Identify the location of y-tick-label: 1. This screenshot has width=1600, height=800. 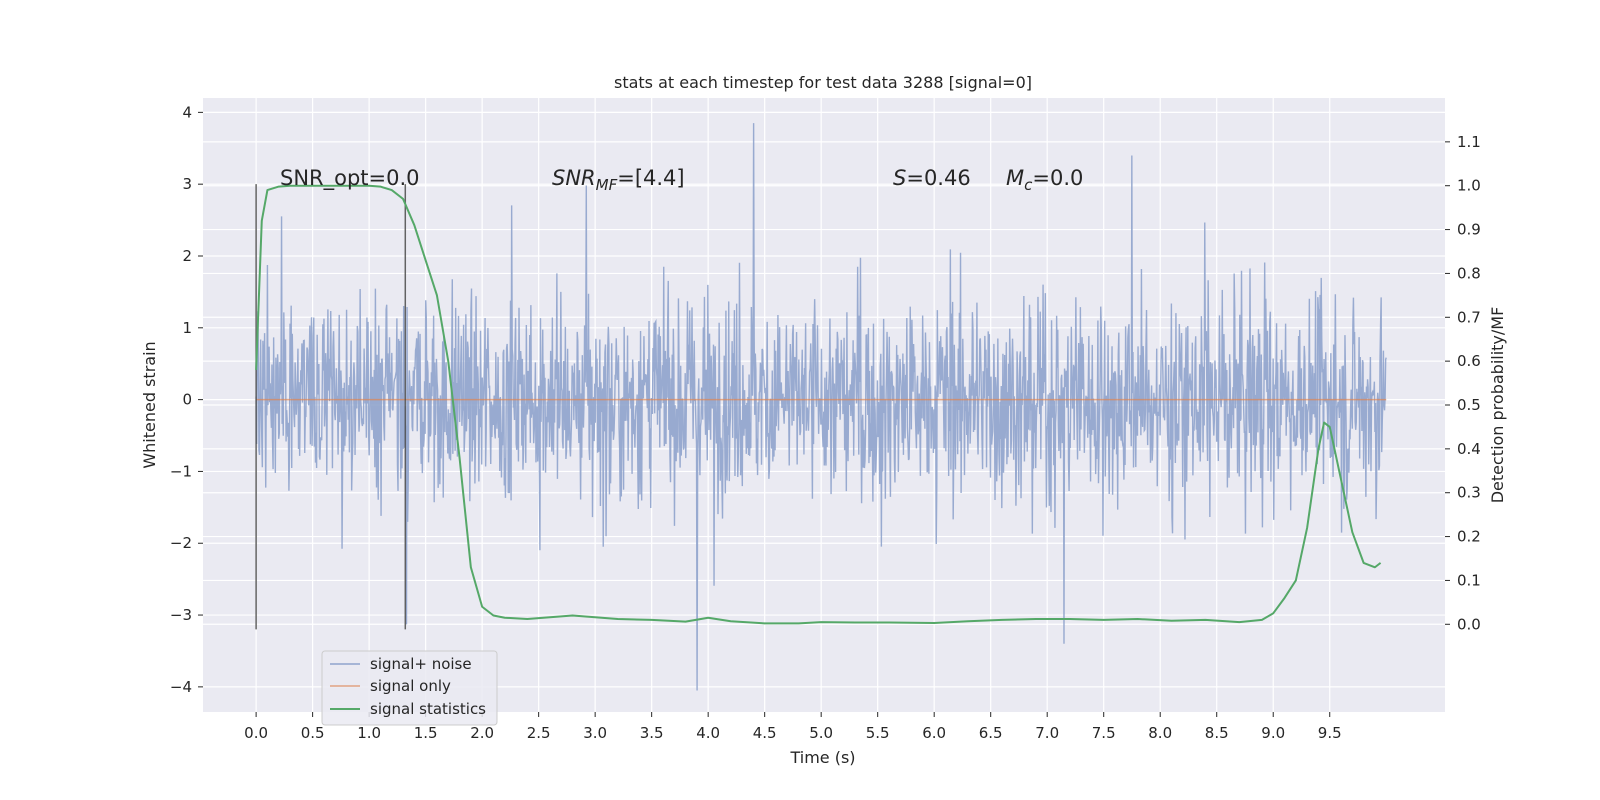
(187, 328).